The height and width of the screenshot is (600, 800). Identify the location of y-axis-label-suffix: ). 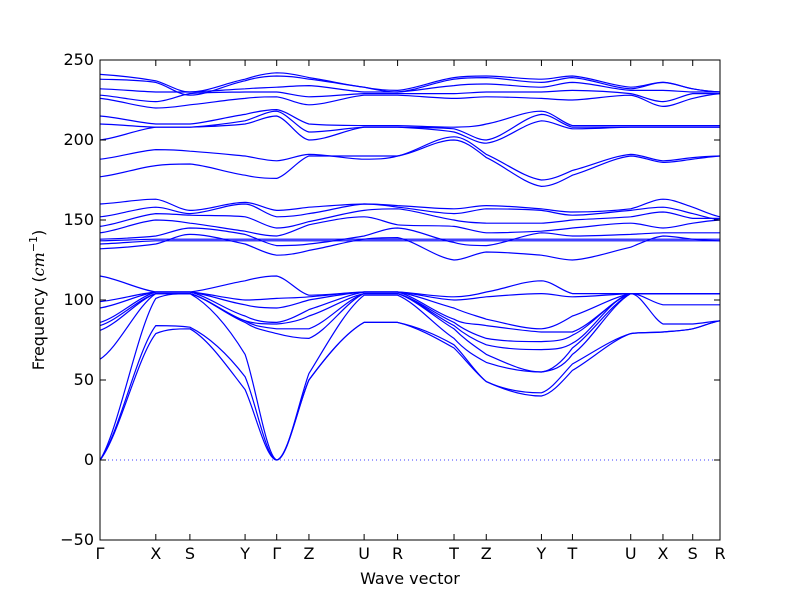
(38, 233).